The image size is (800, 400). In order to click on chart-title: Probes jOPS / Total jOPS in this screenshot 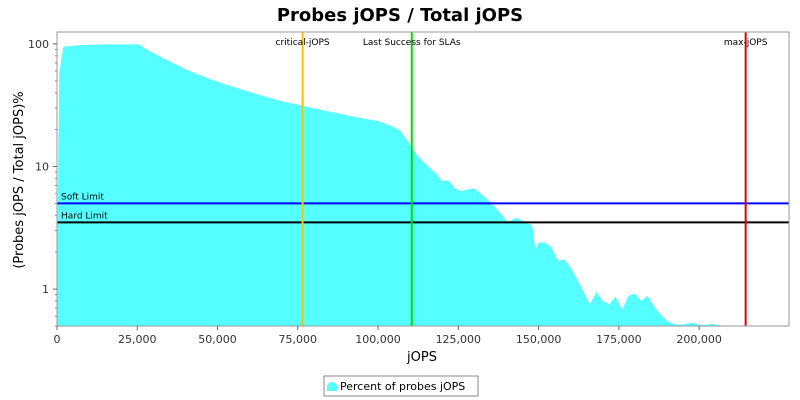, I will do `click(400, 15)`.